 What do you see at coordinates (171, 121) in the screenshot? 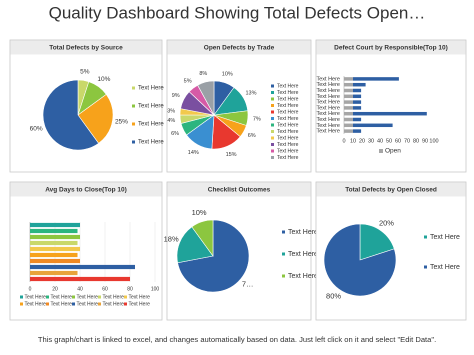
I see `slice-label: 4%` at bounding box center [171, 121].